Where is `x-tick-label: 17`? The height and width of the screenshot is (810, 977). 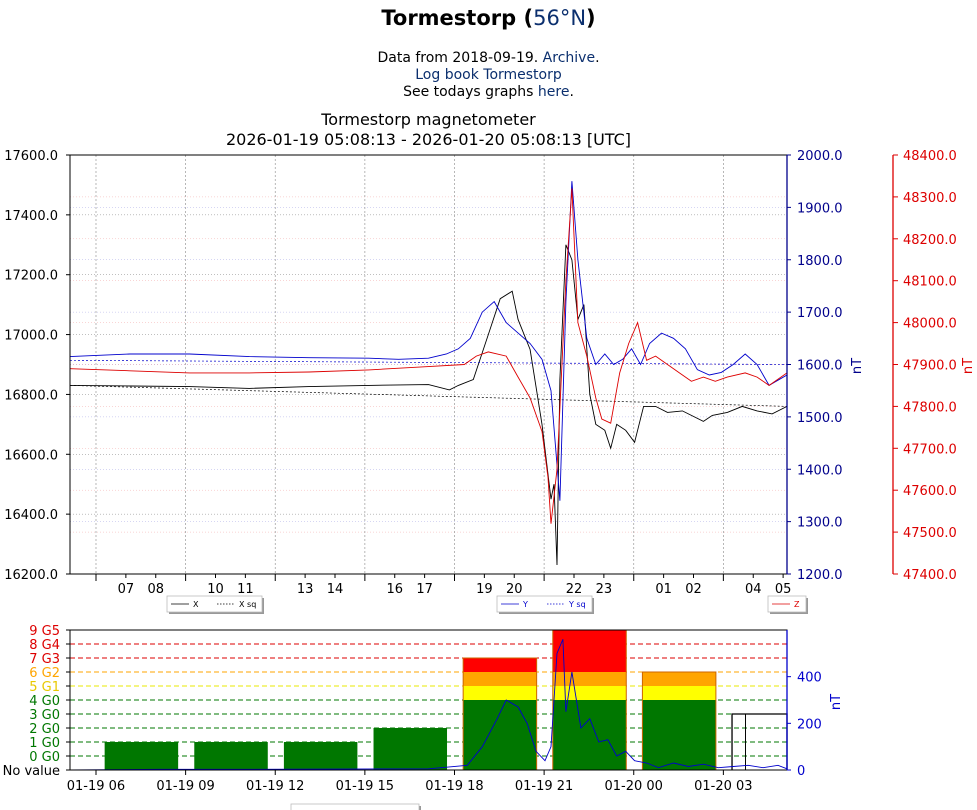
x-tick-label: 17 is located at coordinates (424, 589).